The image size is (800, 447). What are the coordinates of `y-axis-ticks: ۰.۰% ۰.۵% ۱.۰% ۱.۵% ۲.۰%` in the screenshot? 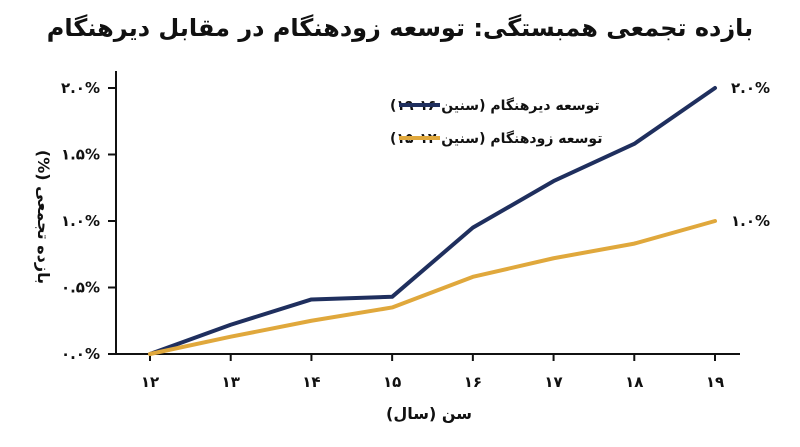 It's located at (88, 221).